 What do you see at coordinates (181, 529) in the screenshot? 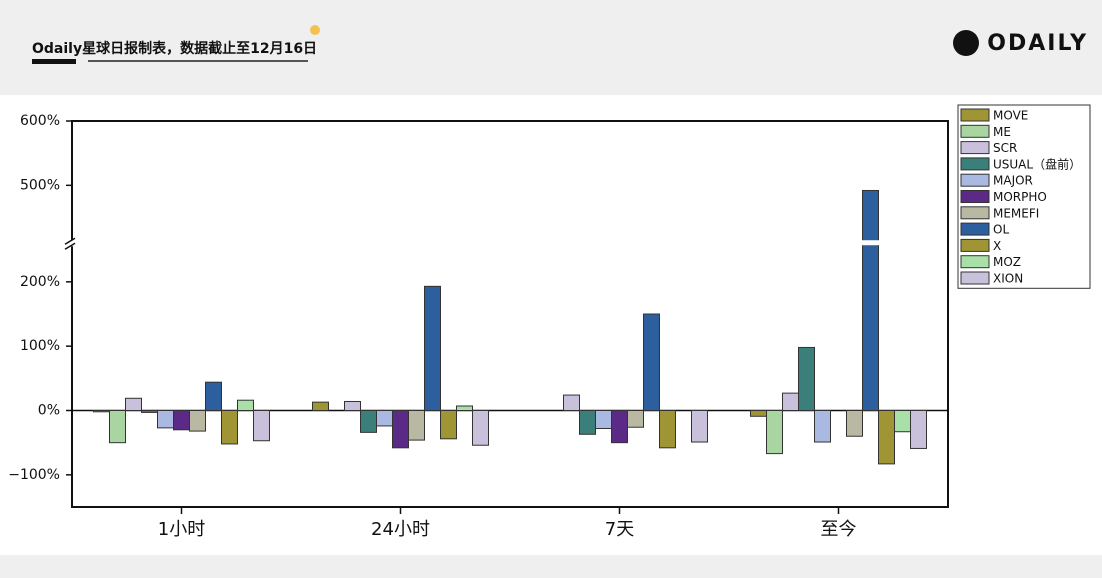
I see `x-tick-label: 1小时` at bounding box center [181, 529].